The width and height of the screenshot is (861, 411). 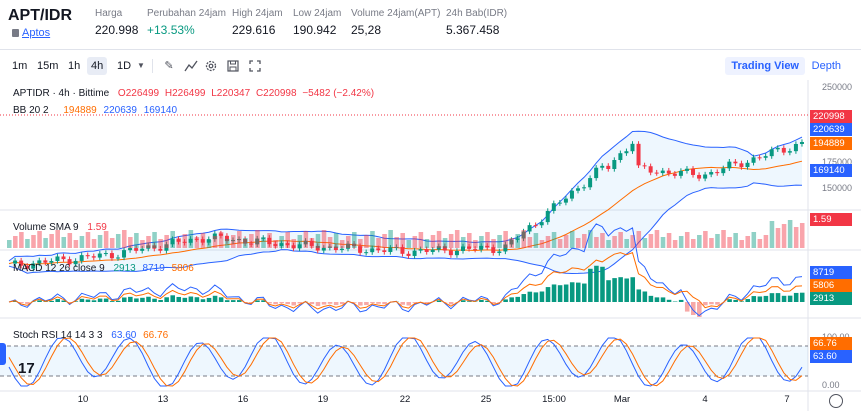 I want to click on macd-axis-label: 8719, so click(x=831, y=272).